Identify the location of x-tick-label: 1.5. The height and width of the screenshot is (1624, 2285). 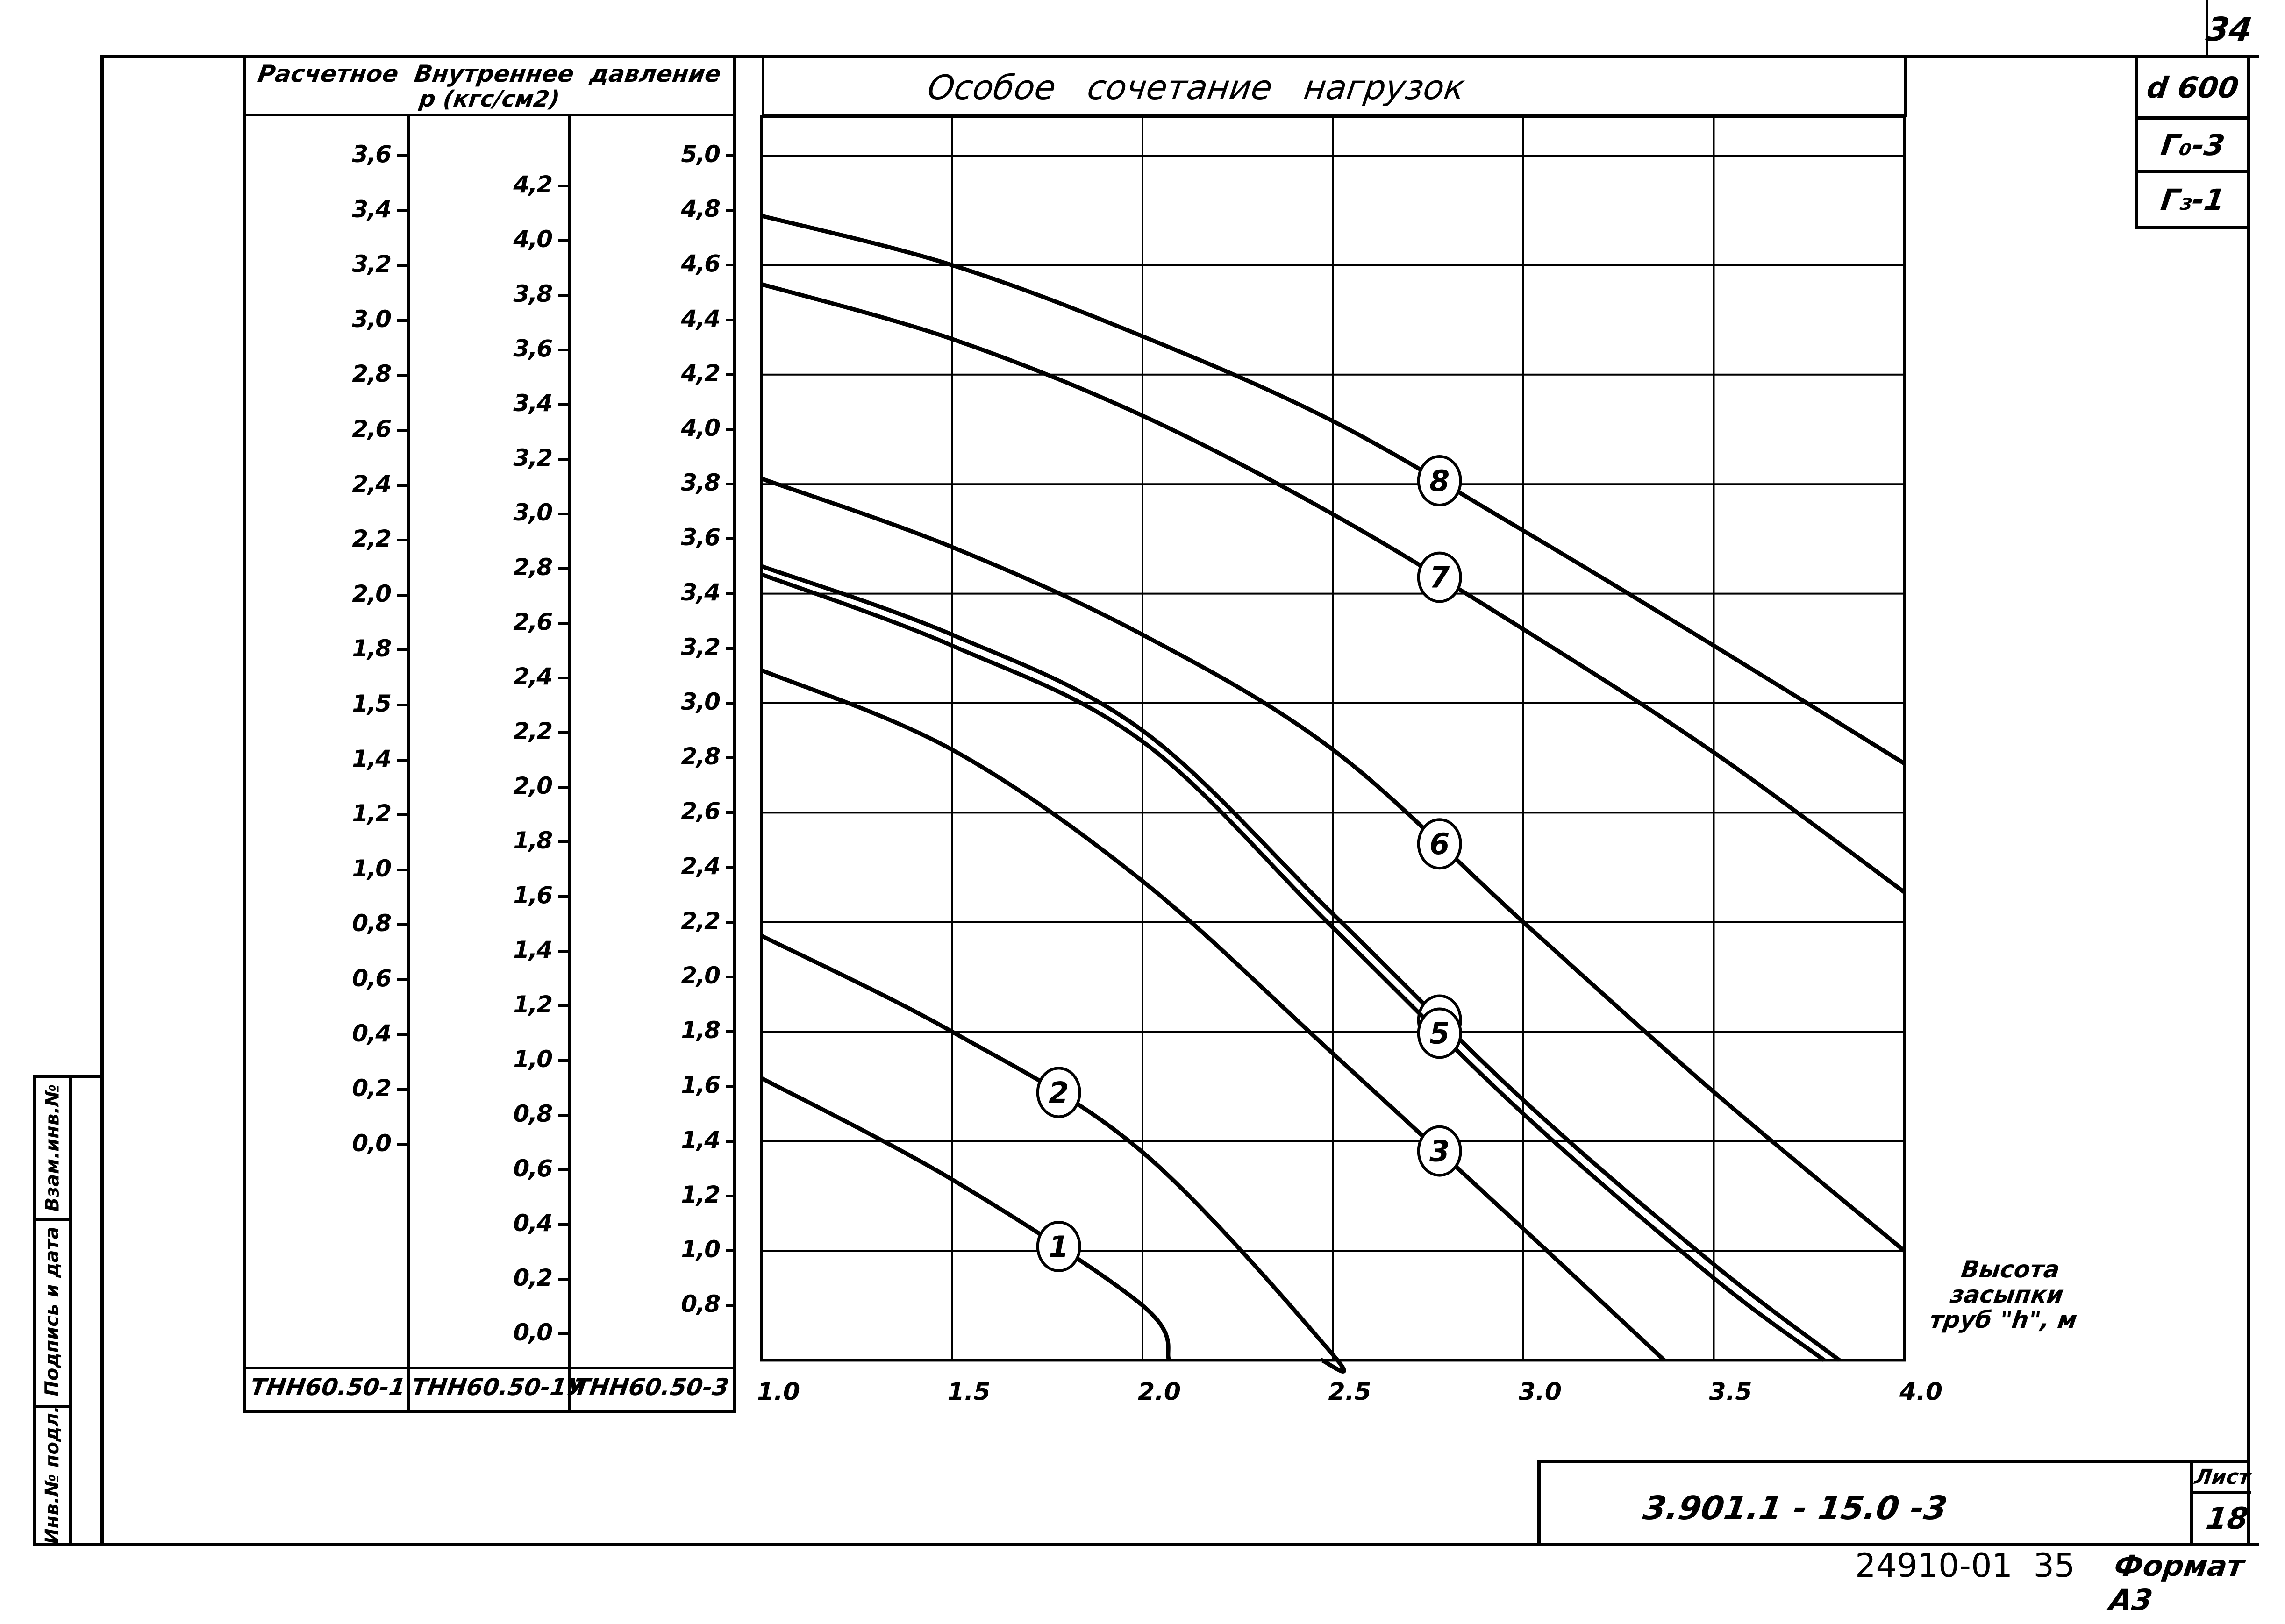
(969, 1392).